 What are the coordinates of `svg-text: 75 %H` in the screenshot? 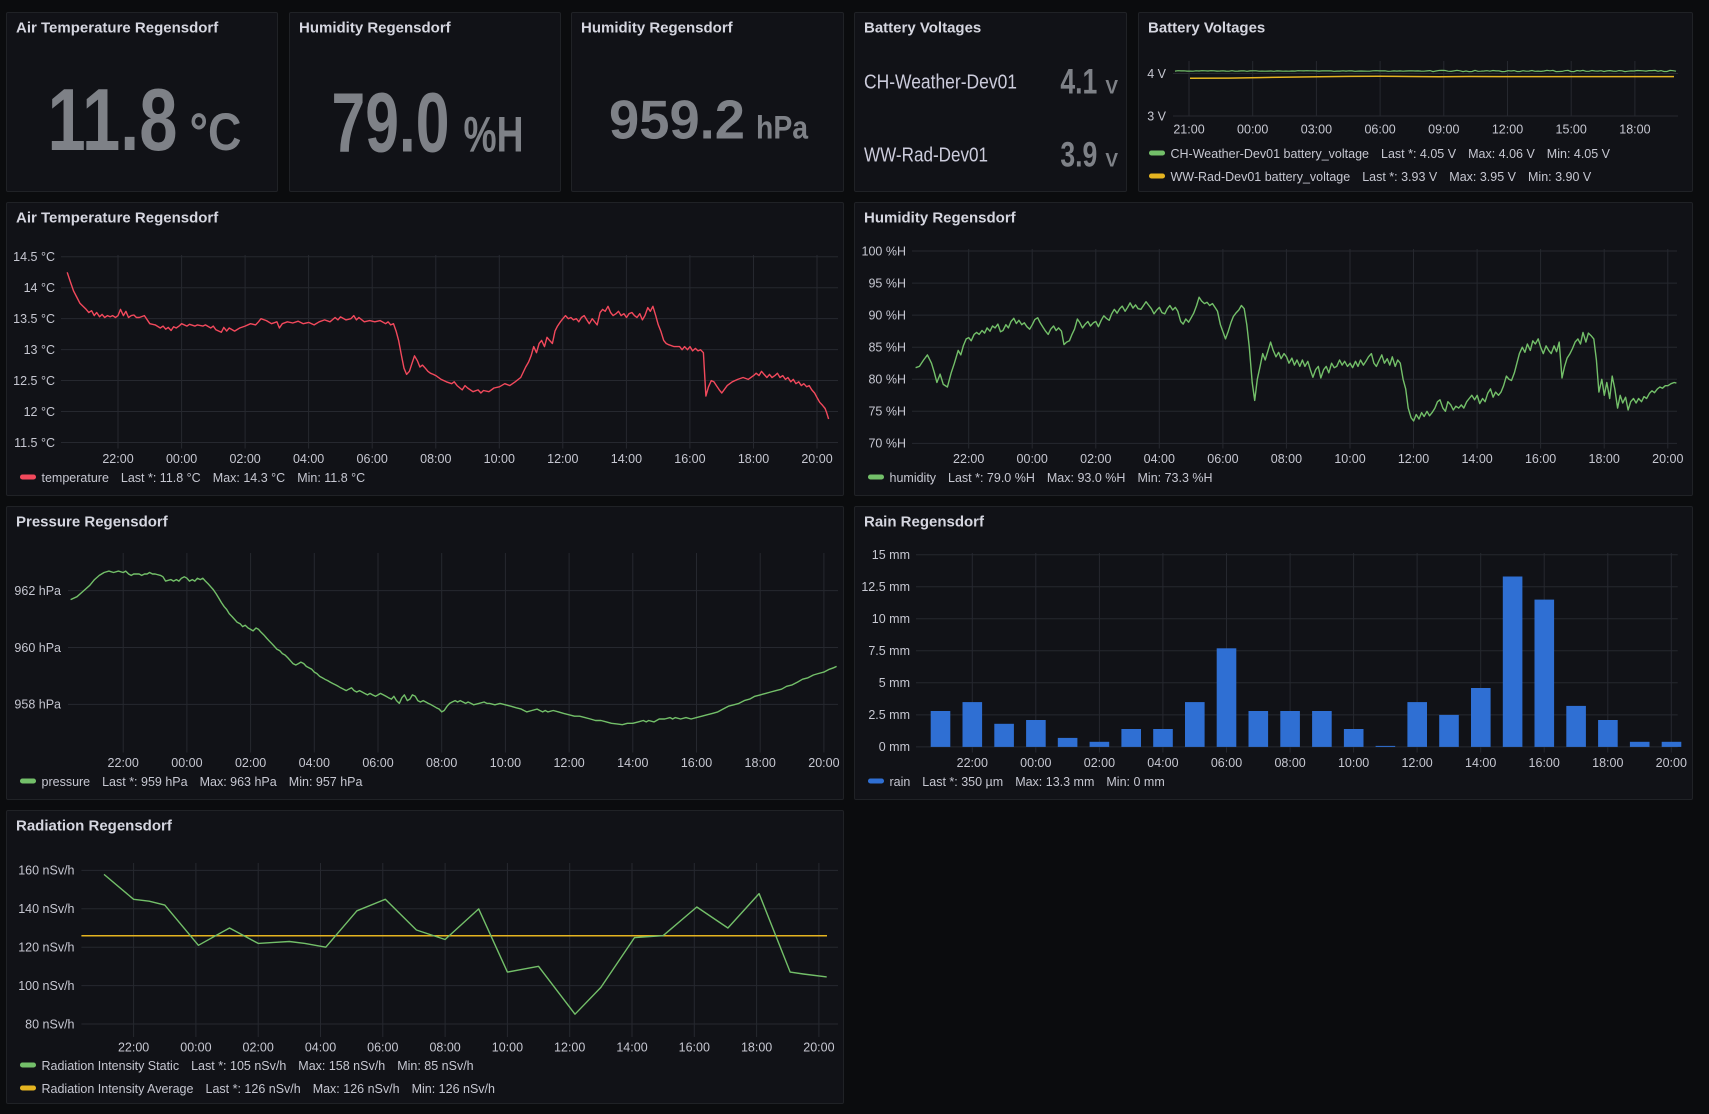 It's located at (887, 412).